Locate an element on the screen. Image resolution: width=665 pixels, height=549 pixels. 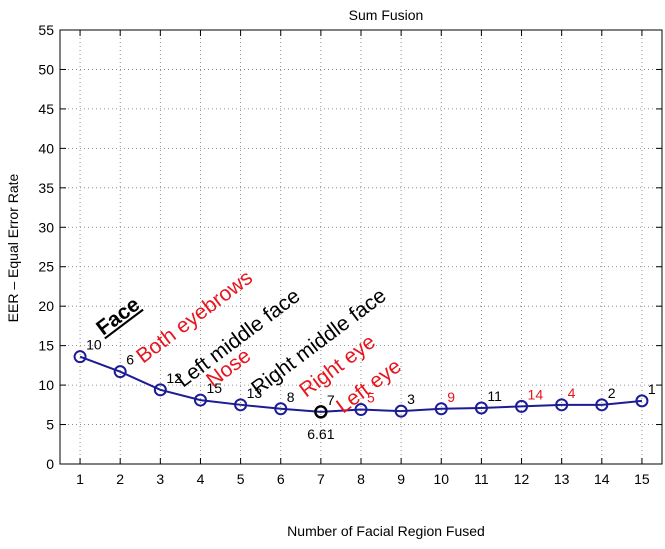
x-tick-label: 7 is located at coordinates (321, 479).